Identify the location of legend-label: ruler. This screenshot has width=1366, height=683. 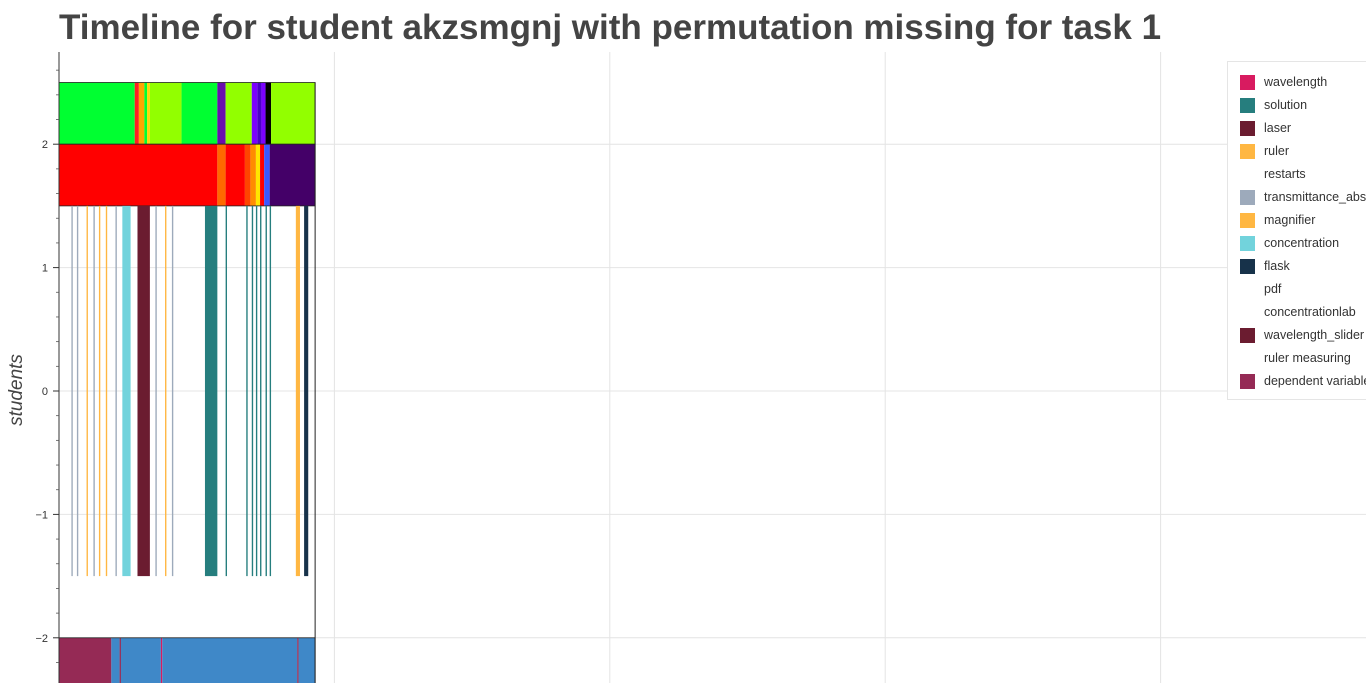
(1277, 151).